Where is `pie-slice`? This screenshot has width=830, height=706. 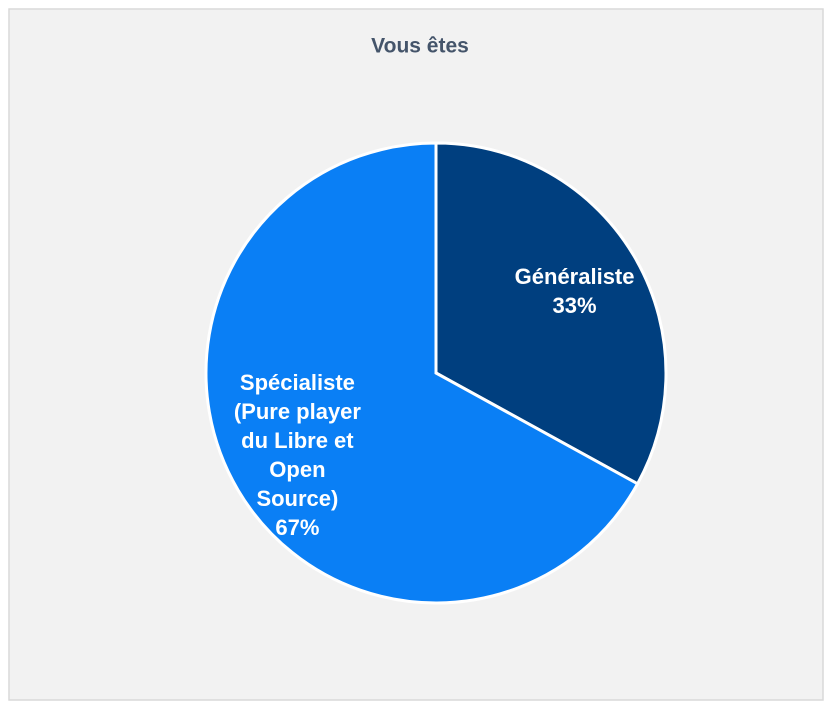
pie-slice is located at coordinates (551, 313).